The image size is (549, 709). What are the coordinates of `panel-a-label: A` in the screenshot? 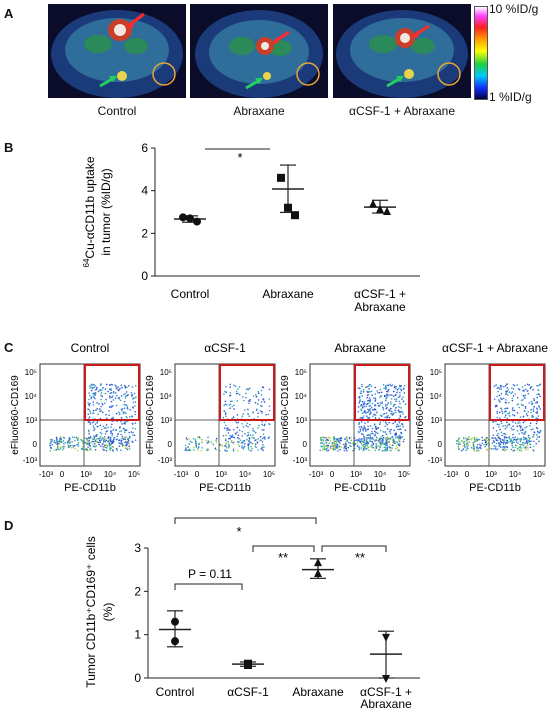 It's located at (9, 13).